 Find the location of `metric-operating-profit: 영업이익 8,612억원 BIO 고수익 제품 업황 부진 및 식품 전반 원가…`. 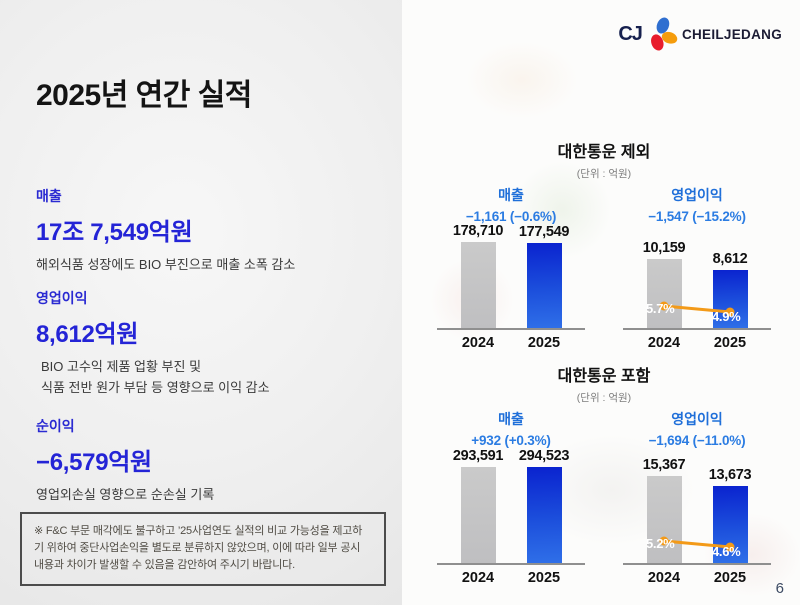

metric-operating-profit: 영업이익 8,612억원 BIO 고수익 제품 업황 부진 및 식품 전반 원가… is located at coordinates (211, 343).